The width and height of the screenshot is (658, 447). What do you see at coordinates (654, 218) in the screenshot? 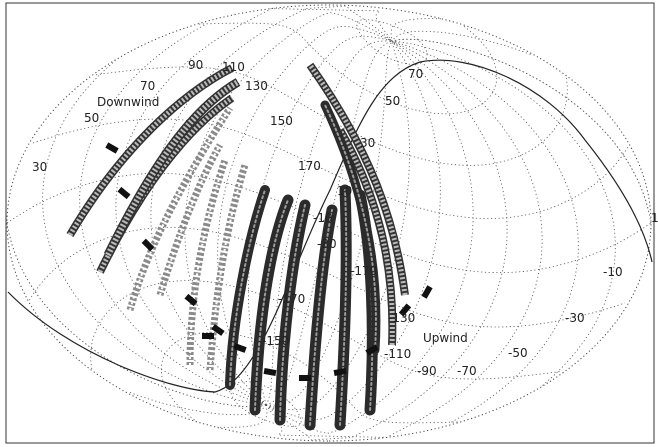
I see `longitude-tick-label: 1` at bounding box center [654, 218].